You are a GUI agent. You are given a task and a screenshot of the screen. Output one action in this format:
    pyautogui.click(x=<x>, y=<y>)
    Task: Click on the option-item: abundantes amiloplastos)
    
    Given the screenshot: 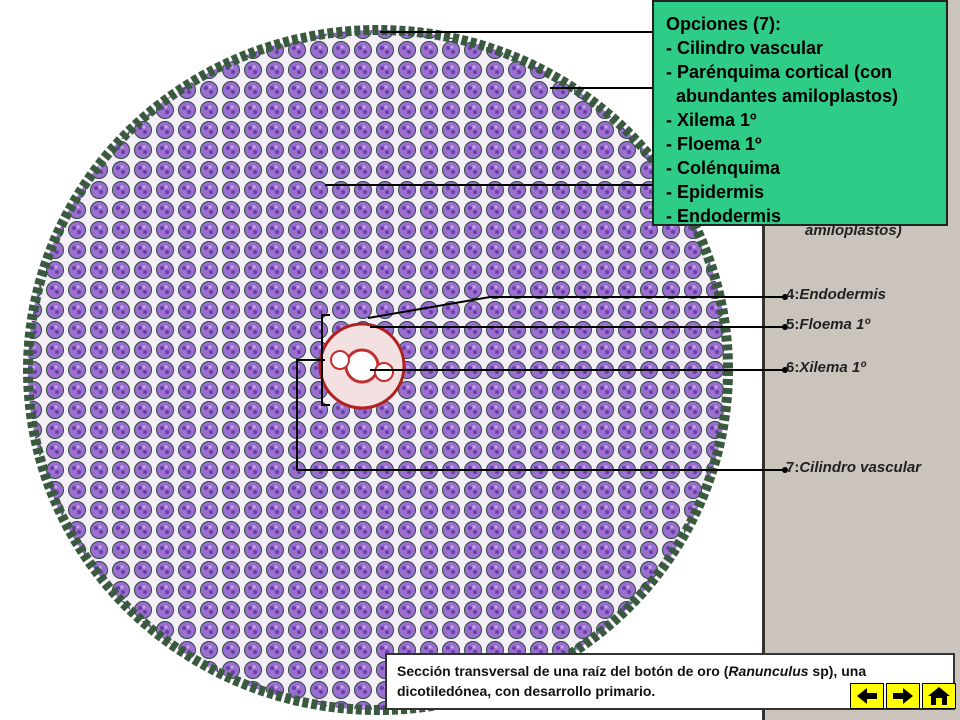 What is the action you would take?
    pyautogui.click(x=782, y=96)
    